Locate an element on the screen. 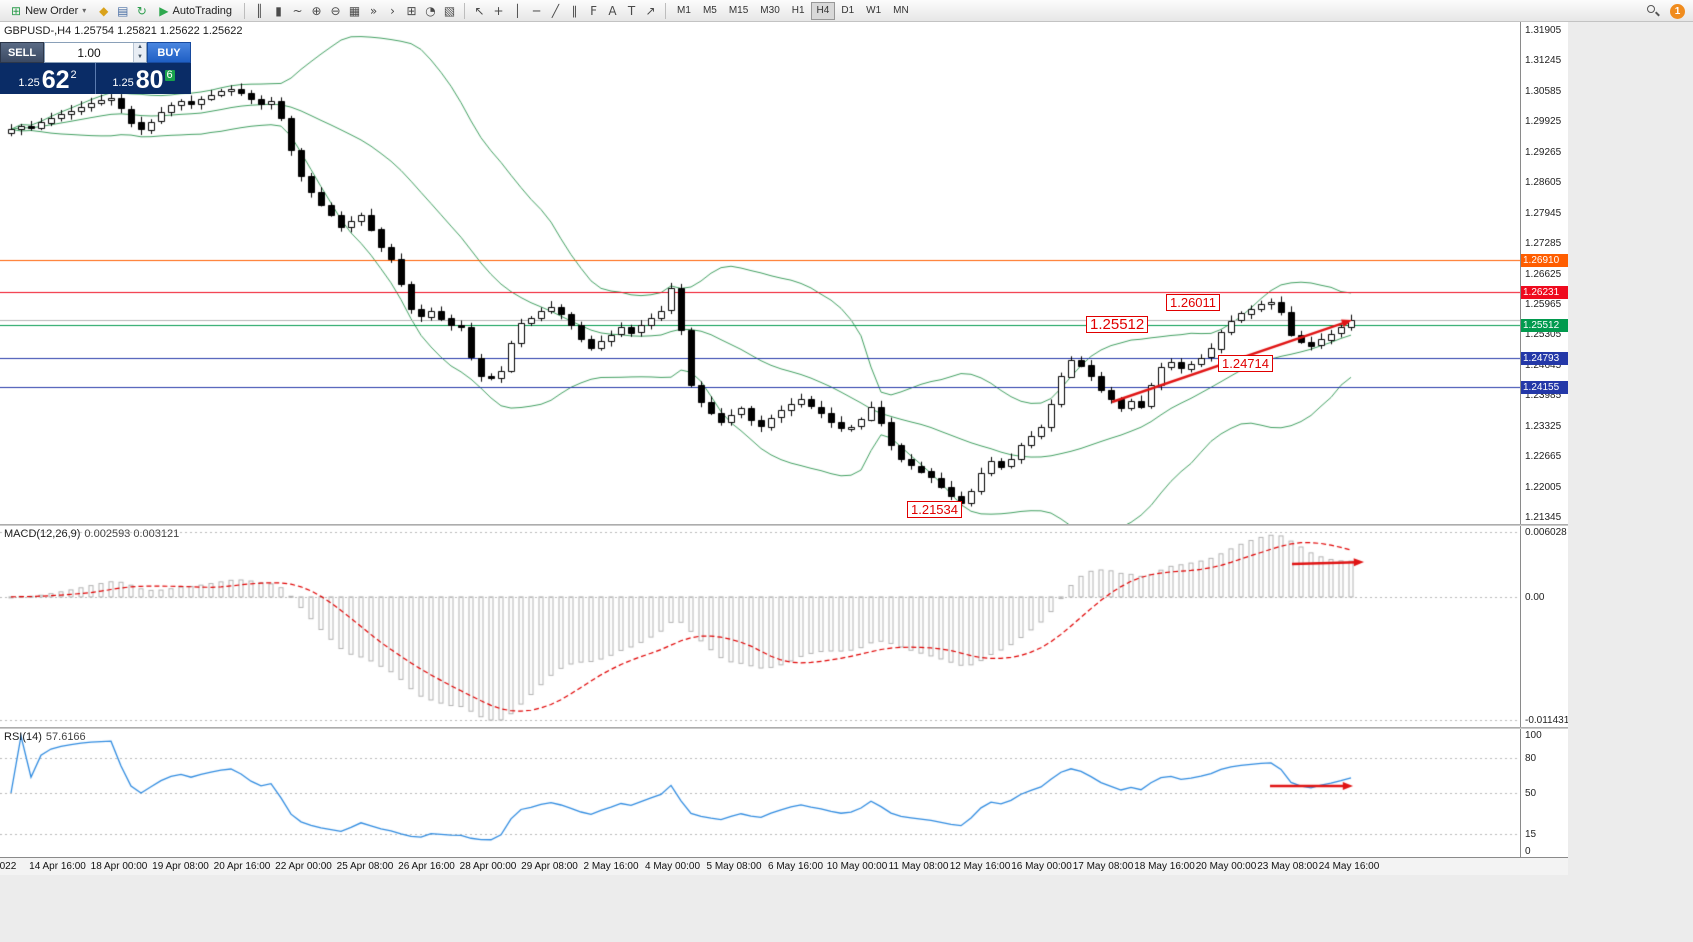 This screenshot has width=1693, height=942. price-annotation: 1.21534 is located at coordinates (934, 509).